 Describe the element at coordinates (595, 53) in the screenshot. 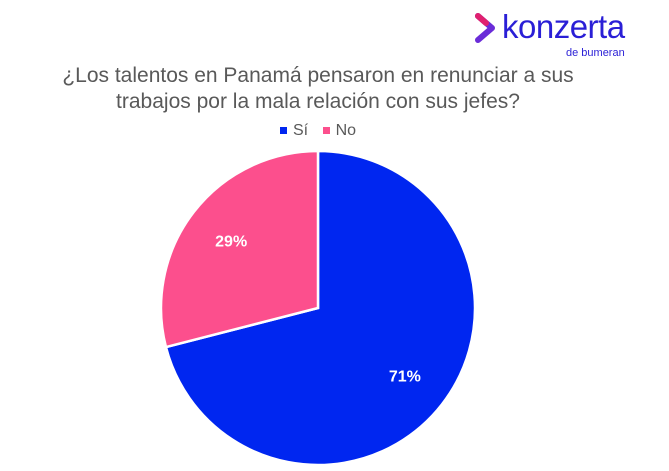

I see `logo-subtitle: de bumeran` at that location.